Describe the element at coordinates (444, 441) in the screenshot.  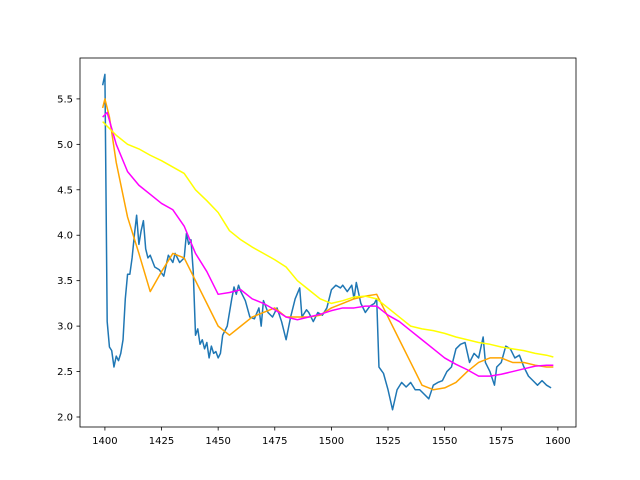
I see `x-tick-label: 1550` at that location.